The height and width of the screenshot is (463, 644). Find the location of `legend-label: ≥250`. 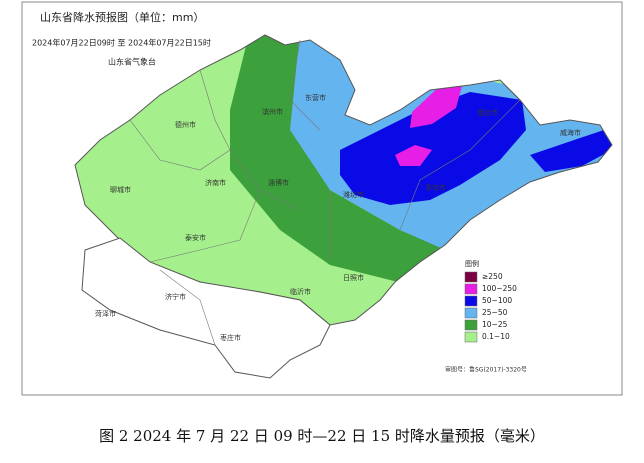

legend-label: ≥250 is located at coordinates (492, 276).